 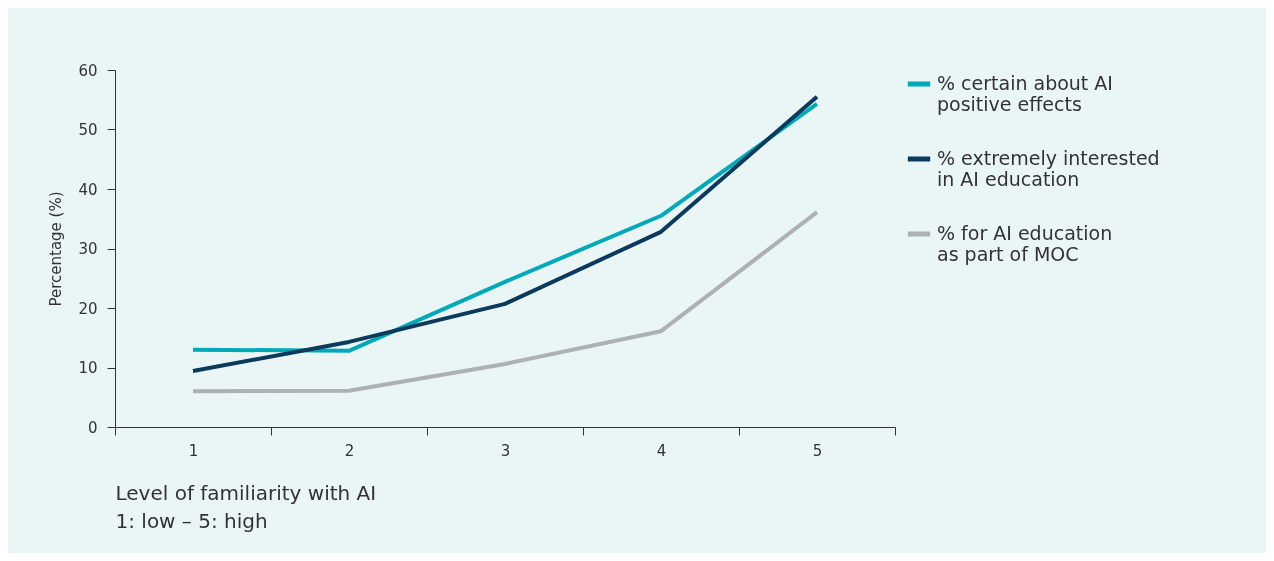 What do you see at coordinates (88, 130) in the screenshot?
I see `y-tick-label: 50` at bounding box center [88, 130].